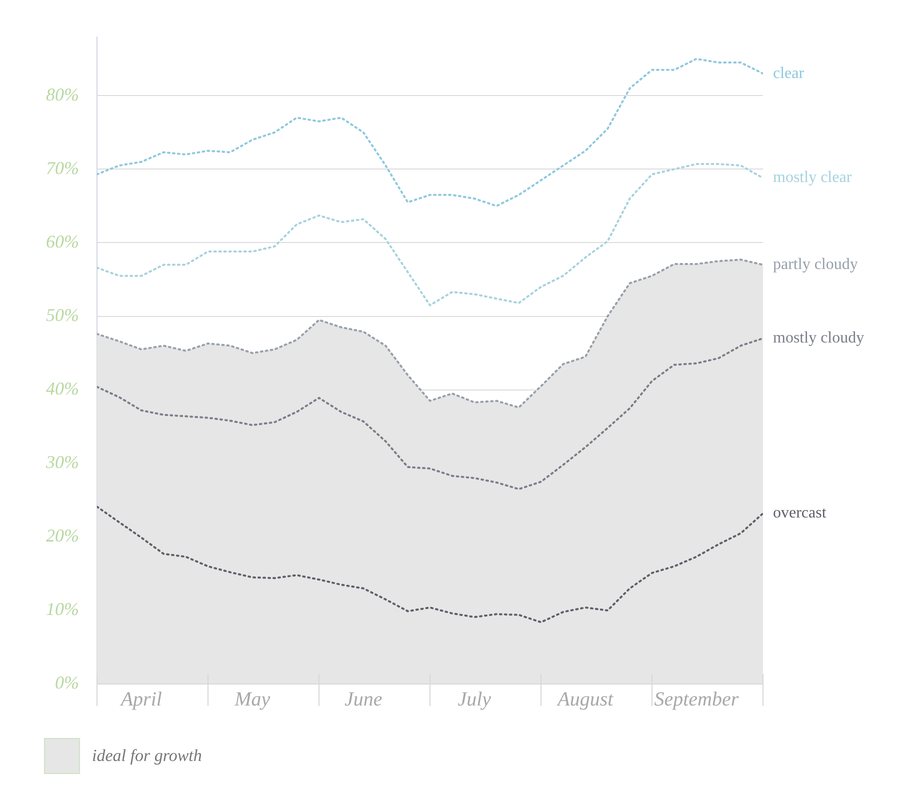  Describe the element at coordinates (62, 536) in the screenshot. I see `y-tick-label: 20%` at that location.